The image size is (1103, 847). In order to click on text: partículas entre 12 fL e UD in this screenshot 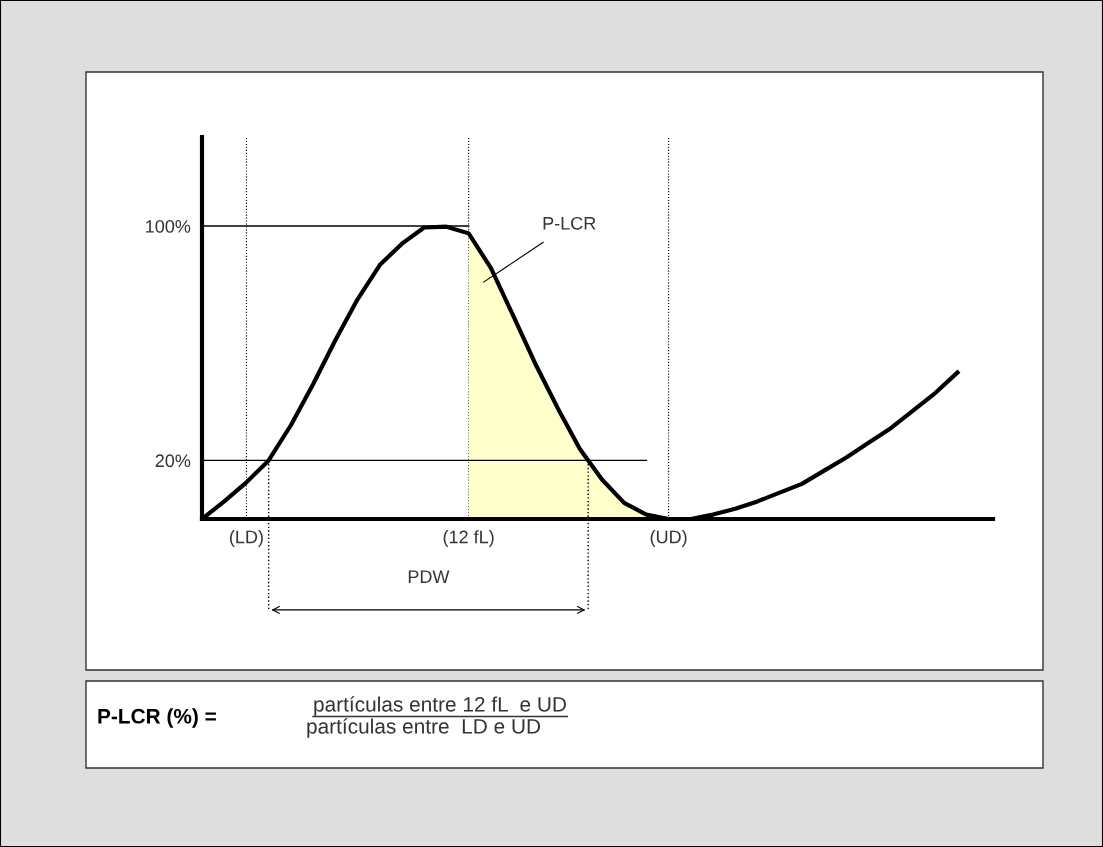, I will do `click(440, 706)`.